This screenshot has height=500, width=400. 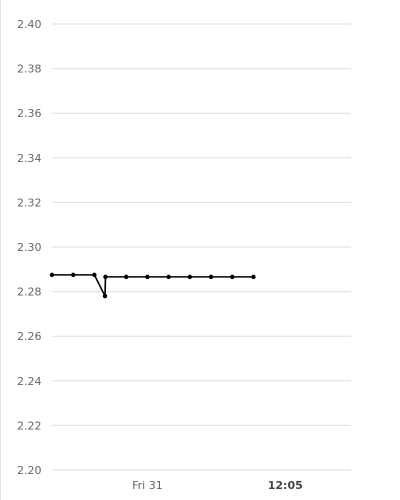 What do you see at coordinates (29, 24) in the screenshot?
I see `y-tick-label: 2.40` at bounding box center [29, 24].